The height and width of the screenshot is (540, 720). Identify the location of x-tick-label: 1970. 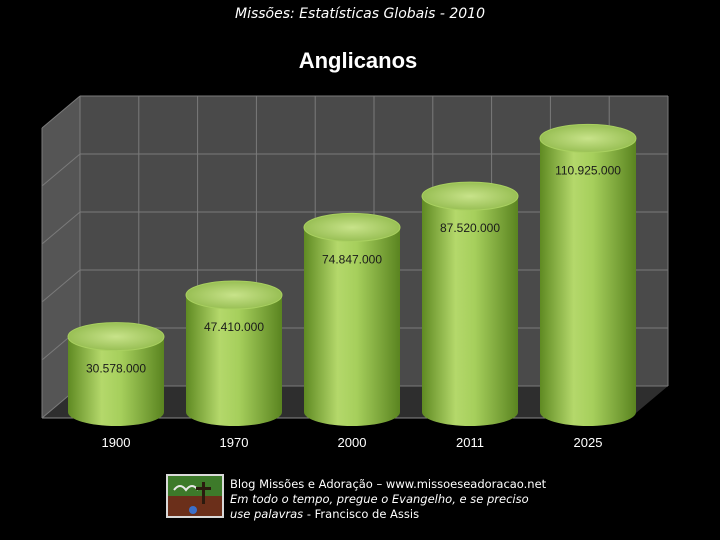
(234, 442).